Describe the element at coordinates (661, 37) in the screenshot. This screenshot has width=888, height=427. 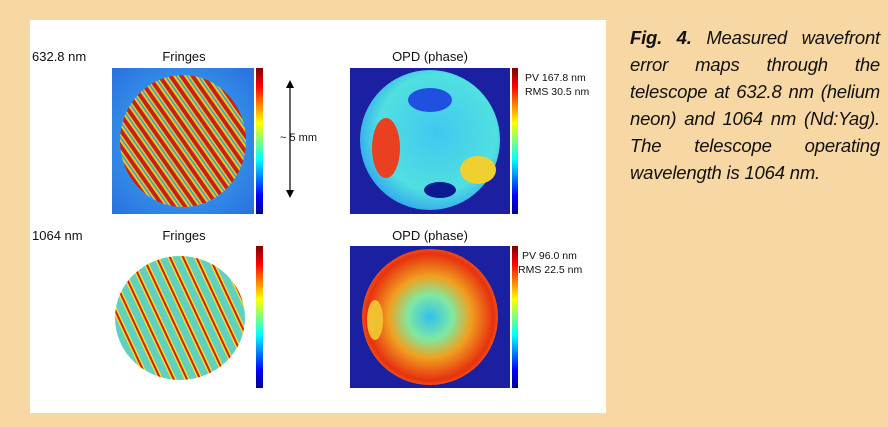
I see `caption-label: Fig. 4.` at that location.